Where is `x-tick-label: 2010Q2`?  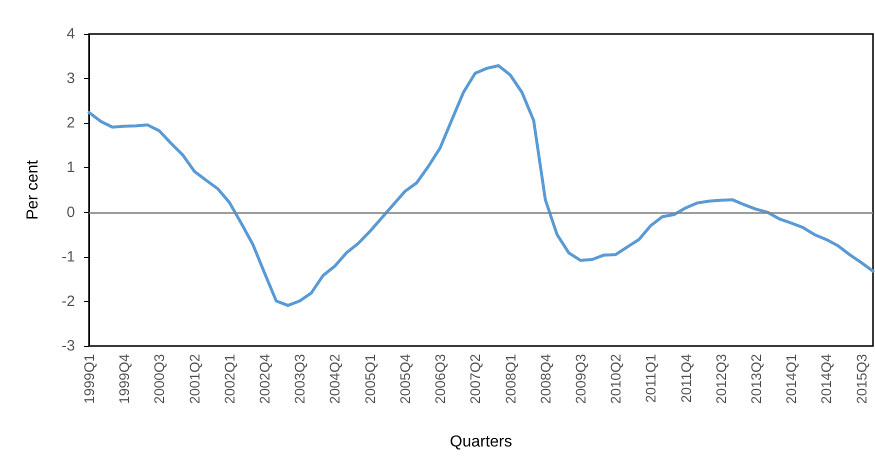 x-tick-label: 2010Q2 is located at coordinates (616, 379).